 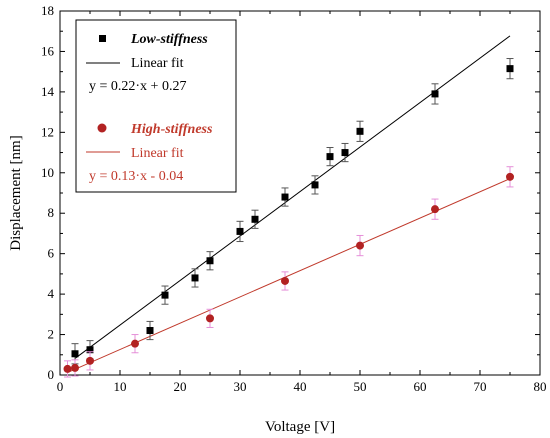 What do you see at coordinates (420, 386) in the screenshot?
I see `x-tick-label: 60` at bounding box center [420, 386].